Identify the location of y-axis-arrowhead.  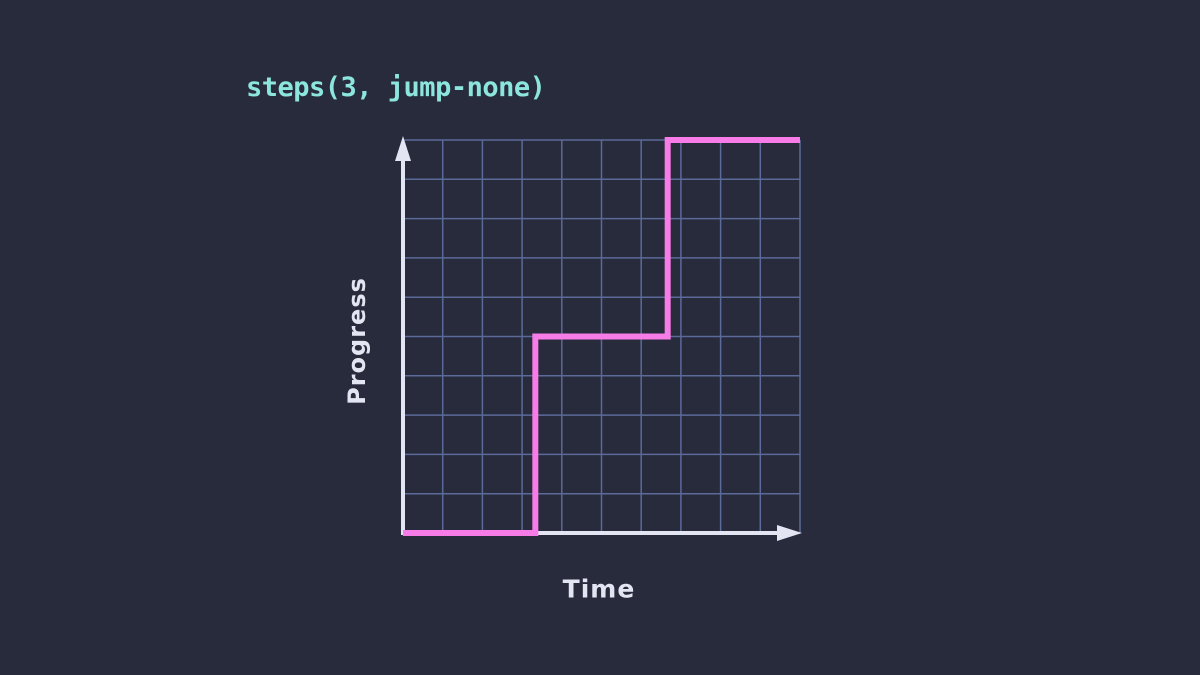
(403, 148).